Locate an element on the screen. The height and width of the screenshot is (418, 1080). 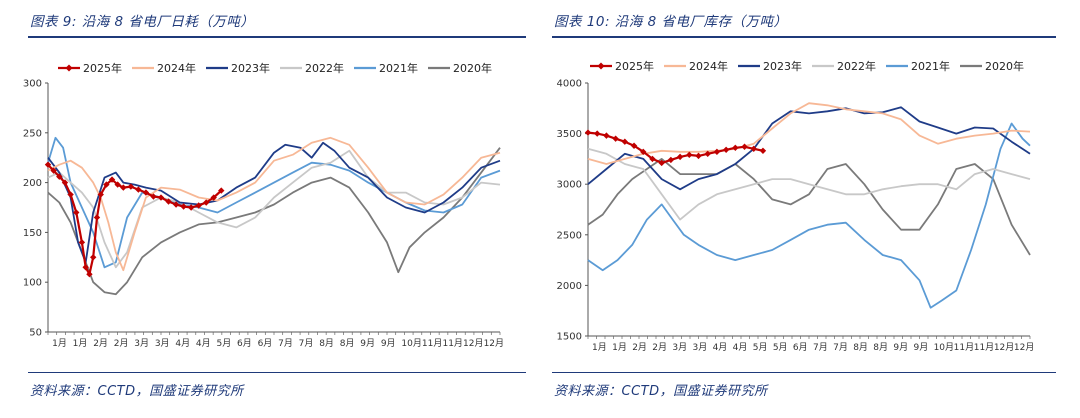
y-tick-label: 100 is located at coordinates (32, 283).